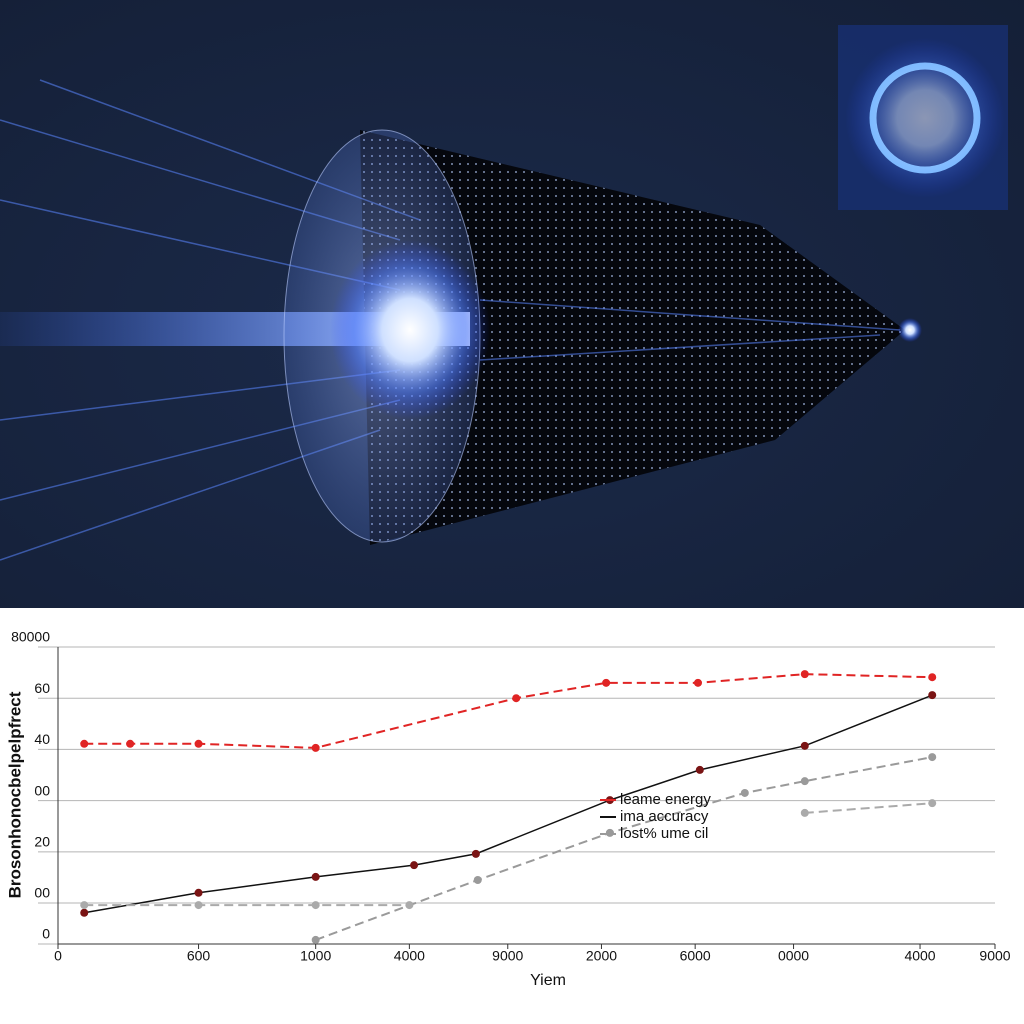 Image resolution: width=1024 pixels, height=1024 pixels. What do you see at coordinates (42, 688) in the screenshot?
I see `y-tick-label: 60` at bounding box center [42, 688].